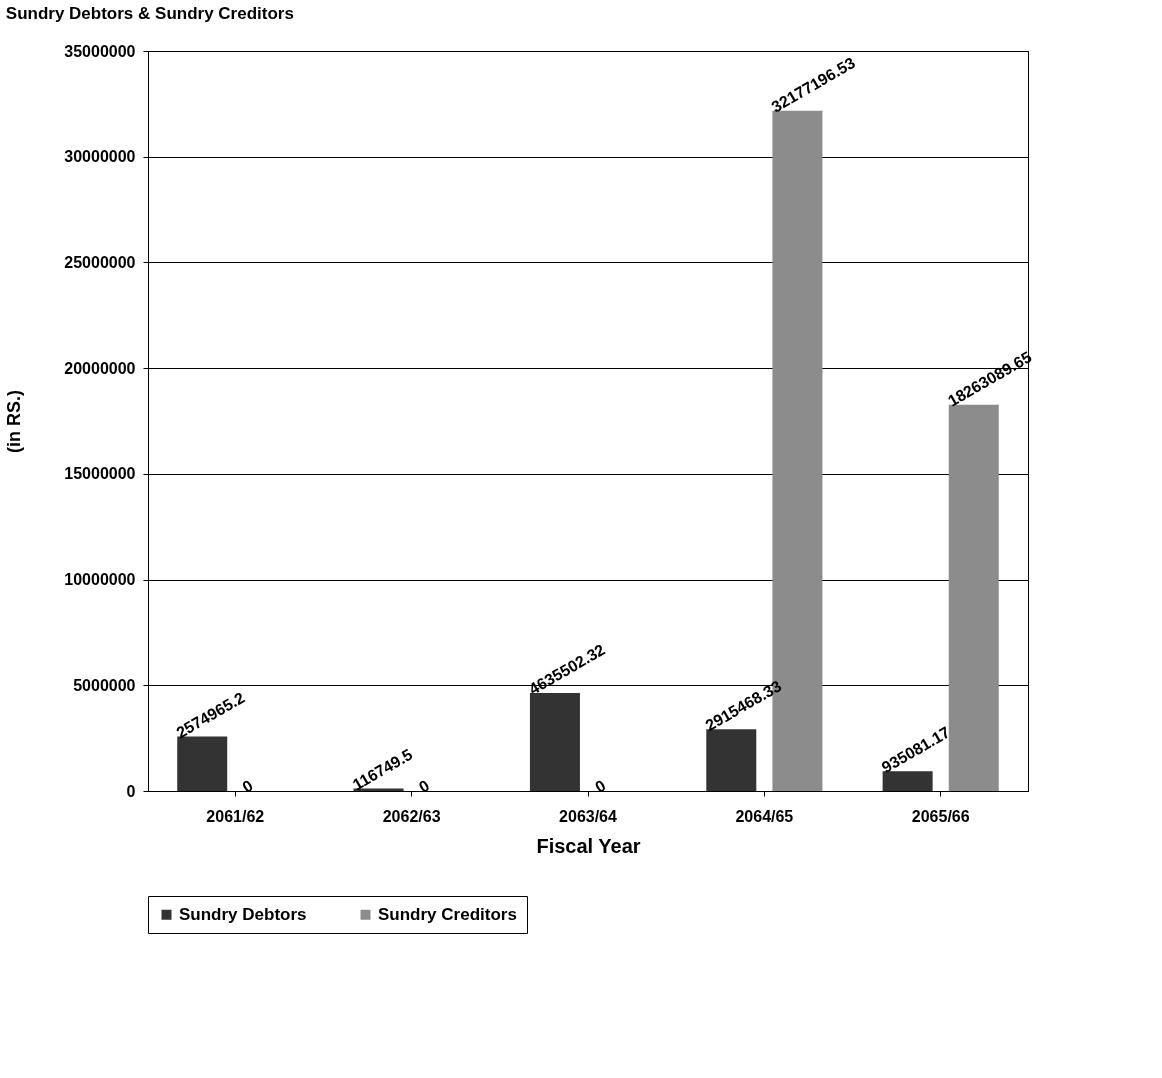 The width and height of the screenshot is (1162, 1078). I want to click on legend-label: Sundry Creditors, so click(447, 914).